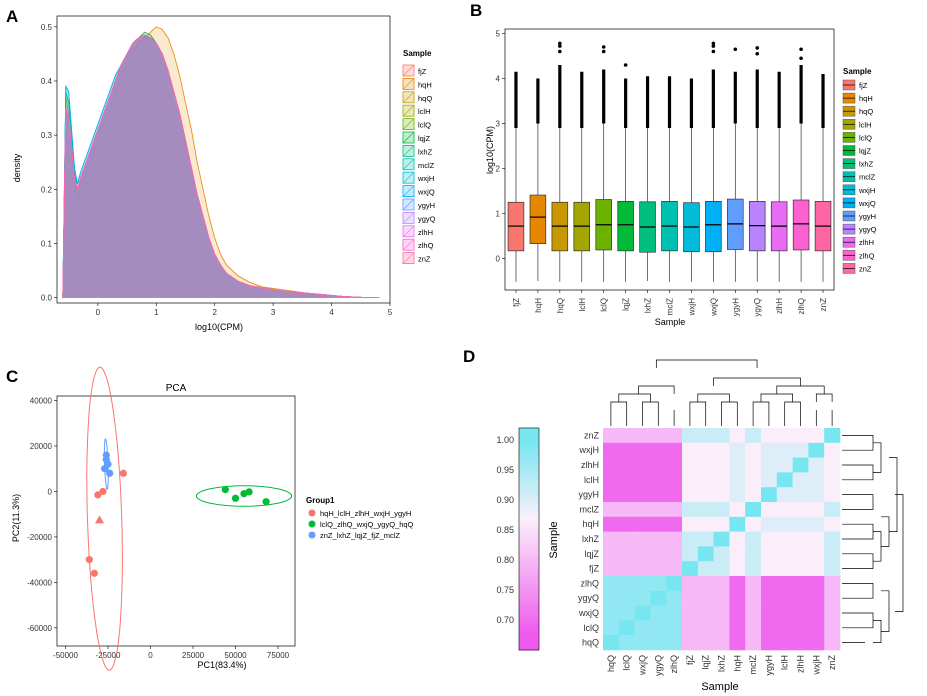 The height and width of the screenshot is (696, 927). I want to click on density-legend-label-lxhz: lxhZ, so click(425, 151).